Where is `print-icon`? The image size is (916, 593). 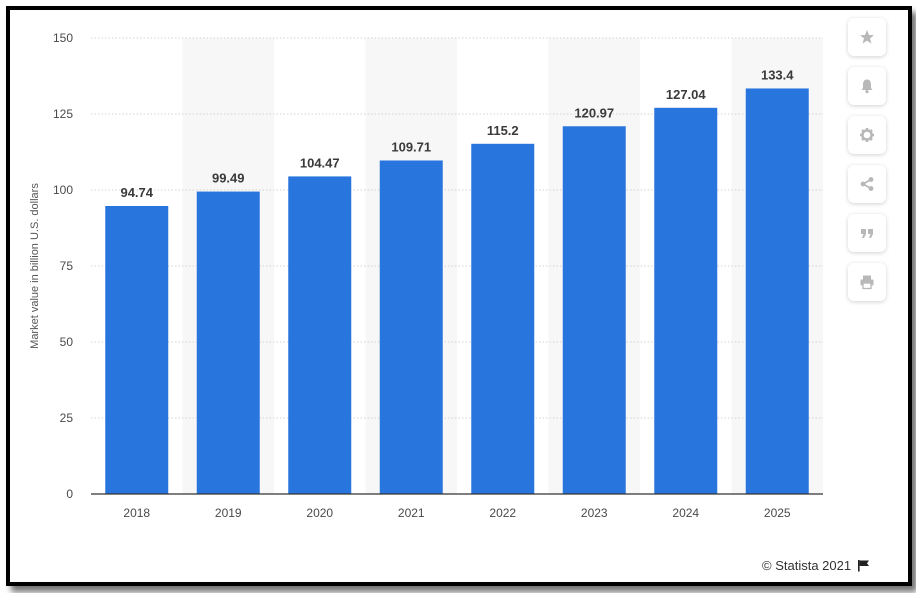
print-icon is located at coordinates (867, 282).